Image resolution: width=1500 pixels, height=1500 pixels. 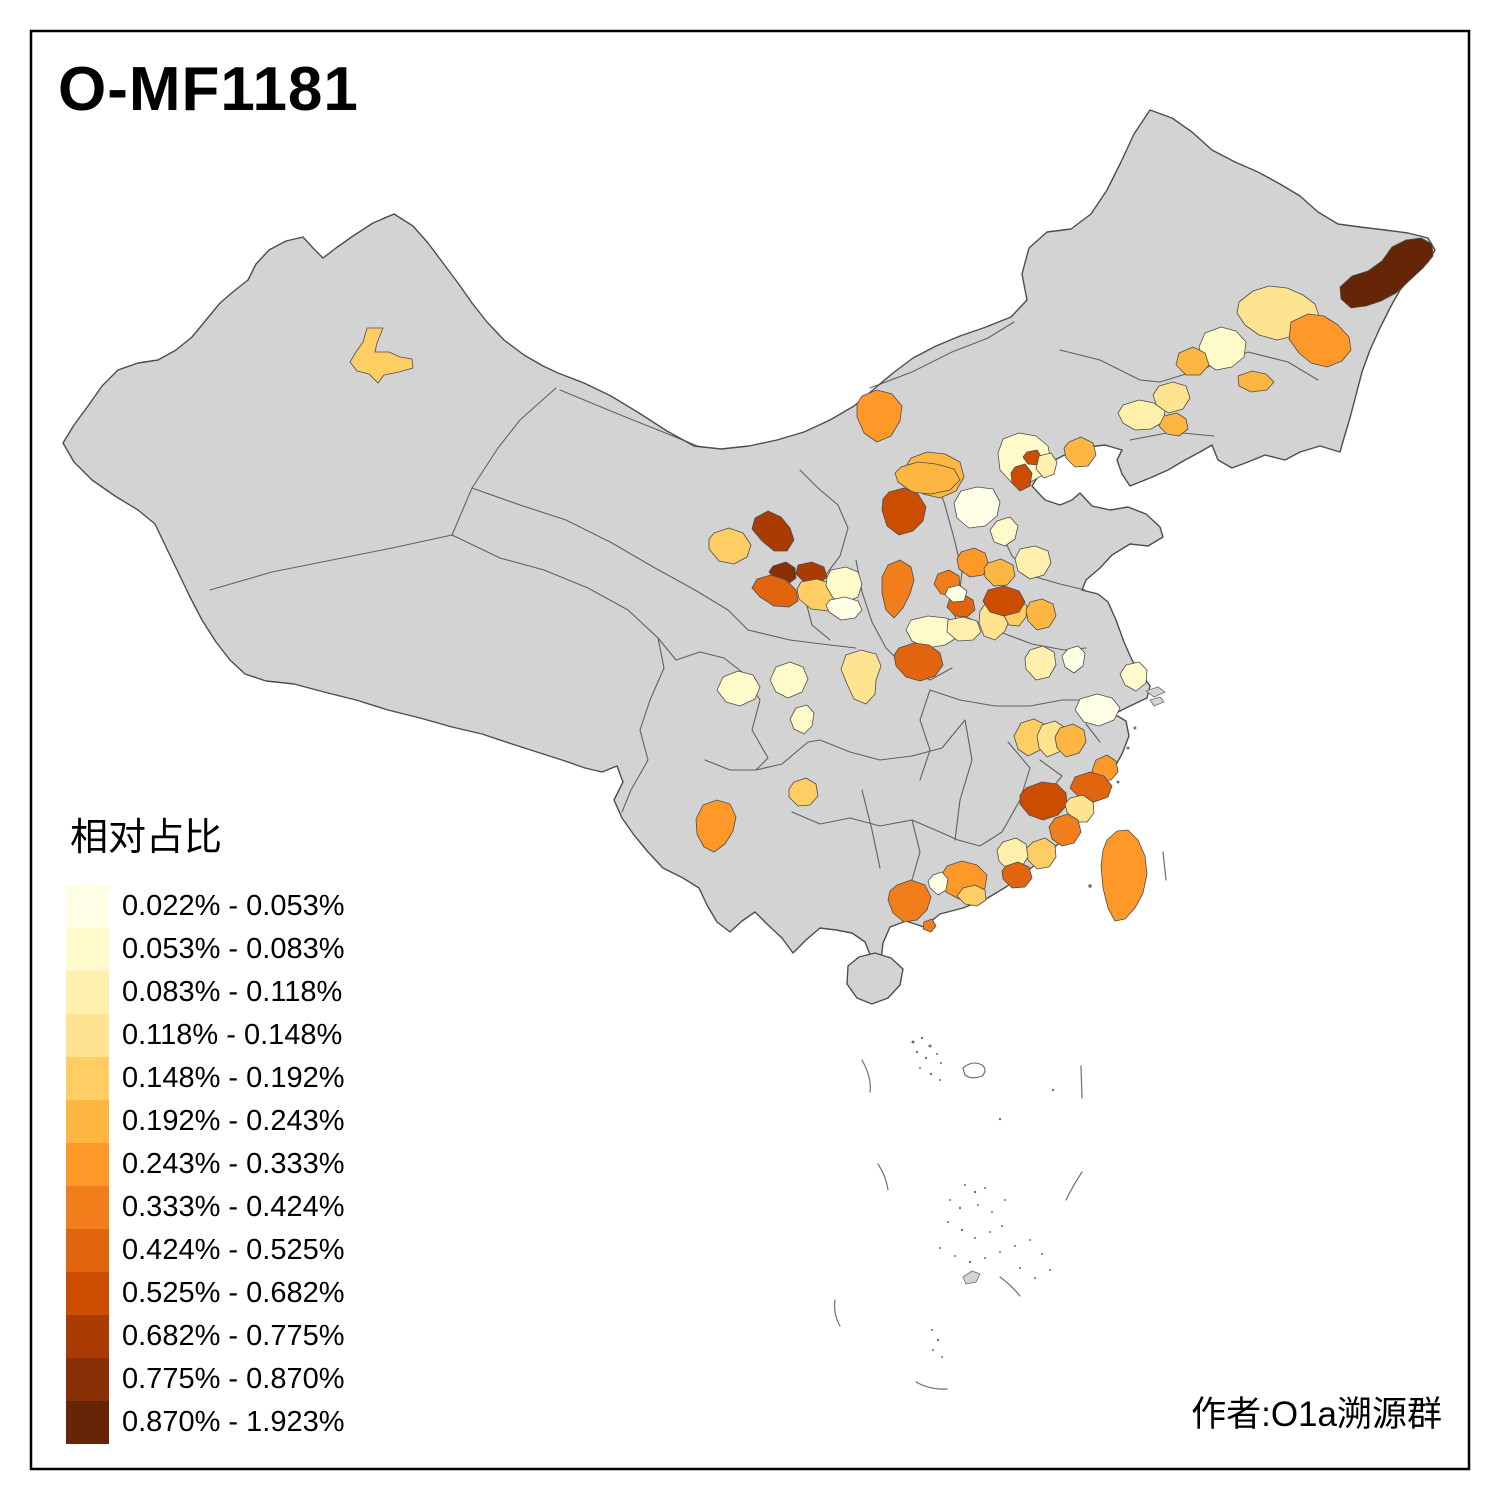 What do you see at coordinates (233, 906) in the screenshot?
I see `legend-label: 0.022% - 0.053%` at bounding box center [233, 906].